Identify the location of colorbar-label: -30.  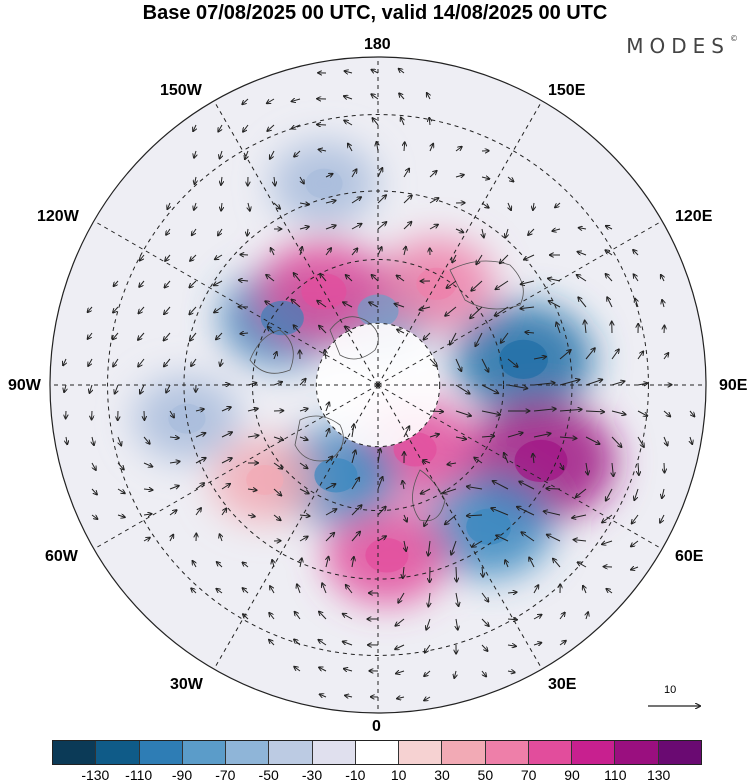
(312, 775).